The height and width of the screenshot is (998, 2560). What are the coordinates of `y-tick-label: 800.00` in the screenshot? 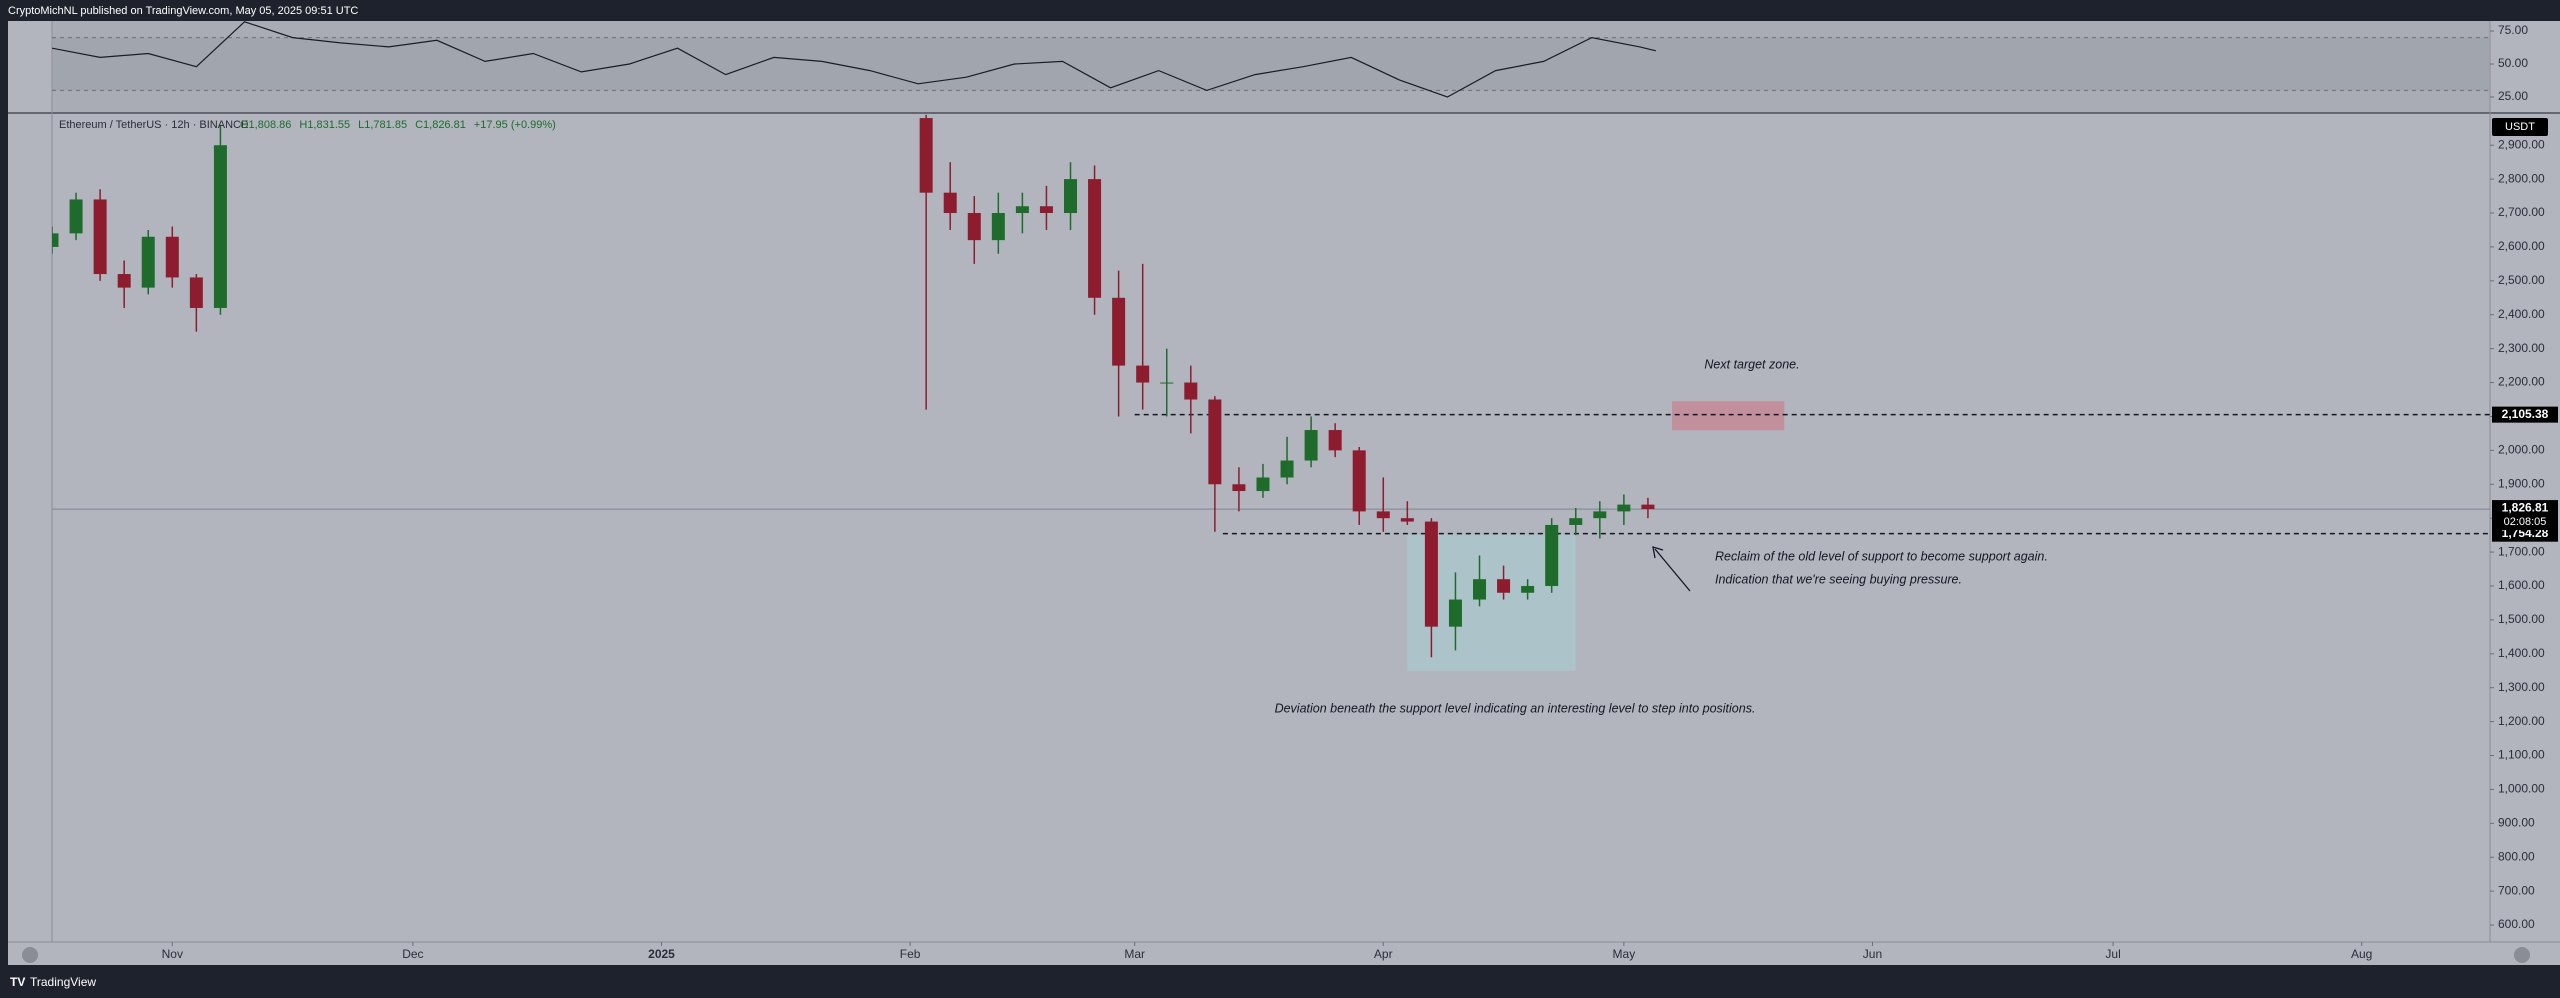 It's located at (2516, 856).